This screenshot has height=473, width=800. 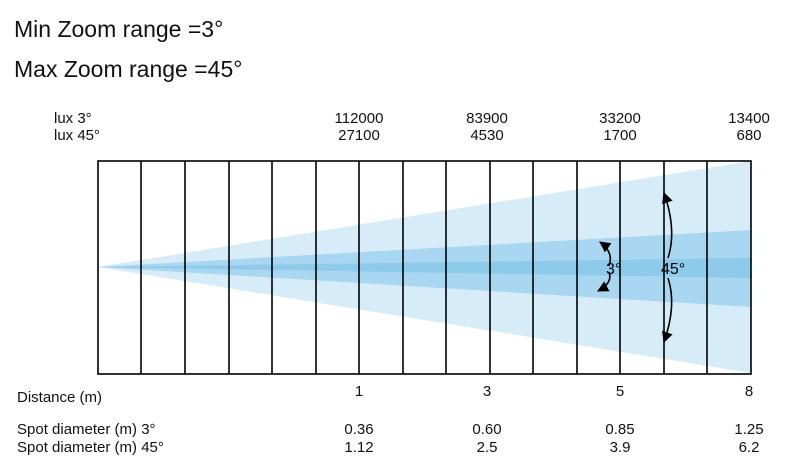 What do you see at coordinates (605, 254) in the screenshot?
I see `narrow-angle-arrow-top` at bounding box center [605, 254].